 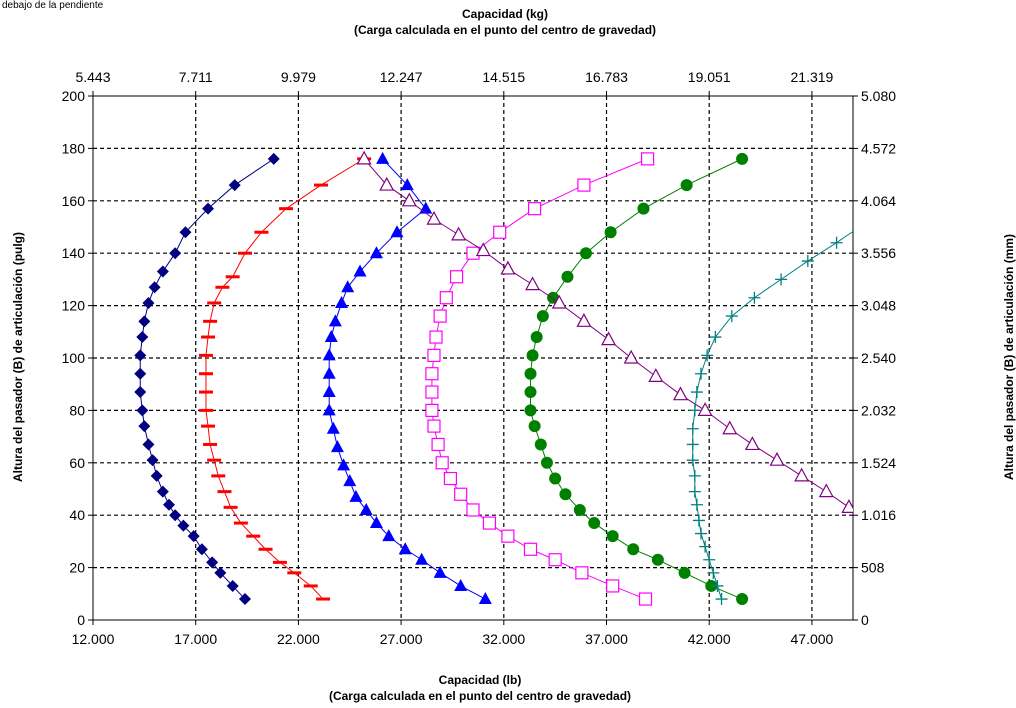 What do you see at coordinates (606, 639) in the screenshot?
I see `x-tick-label: 37.000` at bounding box center [606, 639].